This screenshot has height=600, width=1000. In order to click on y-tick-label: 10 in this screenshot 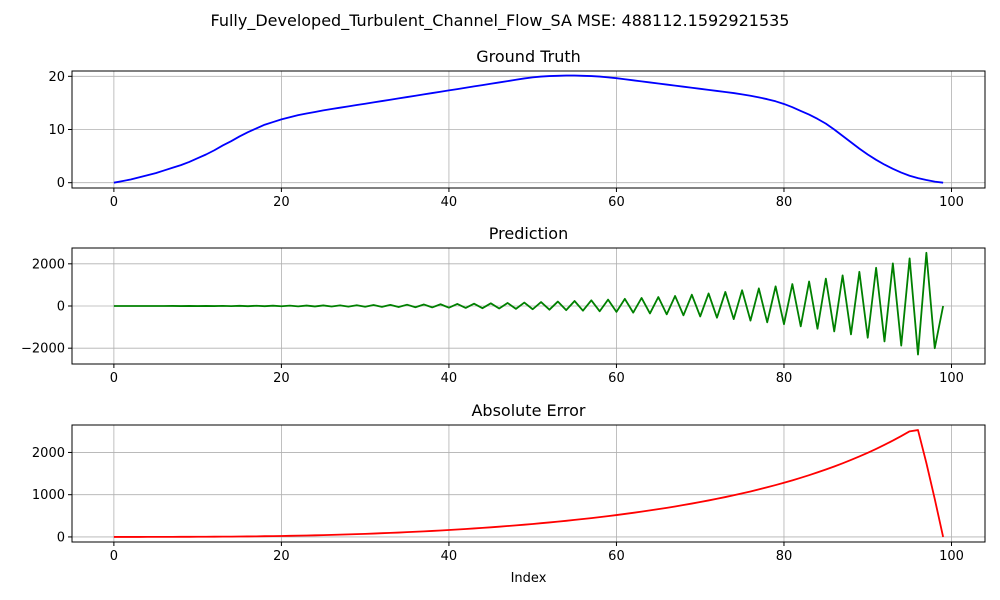, I will do `click(56, 130)`.